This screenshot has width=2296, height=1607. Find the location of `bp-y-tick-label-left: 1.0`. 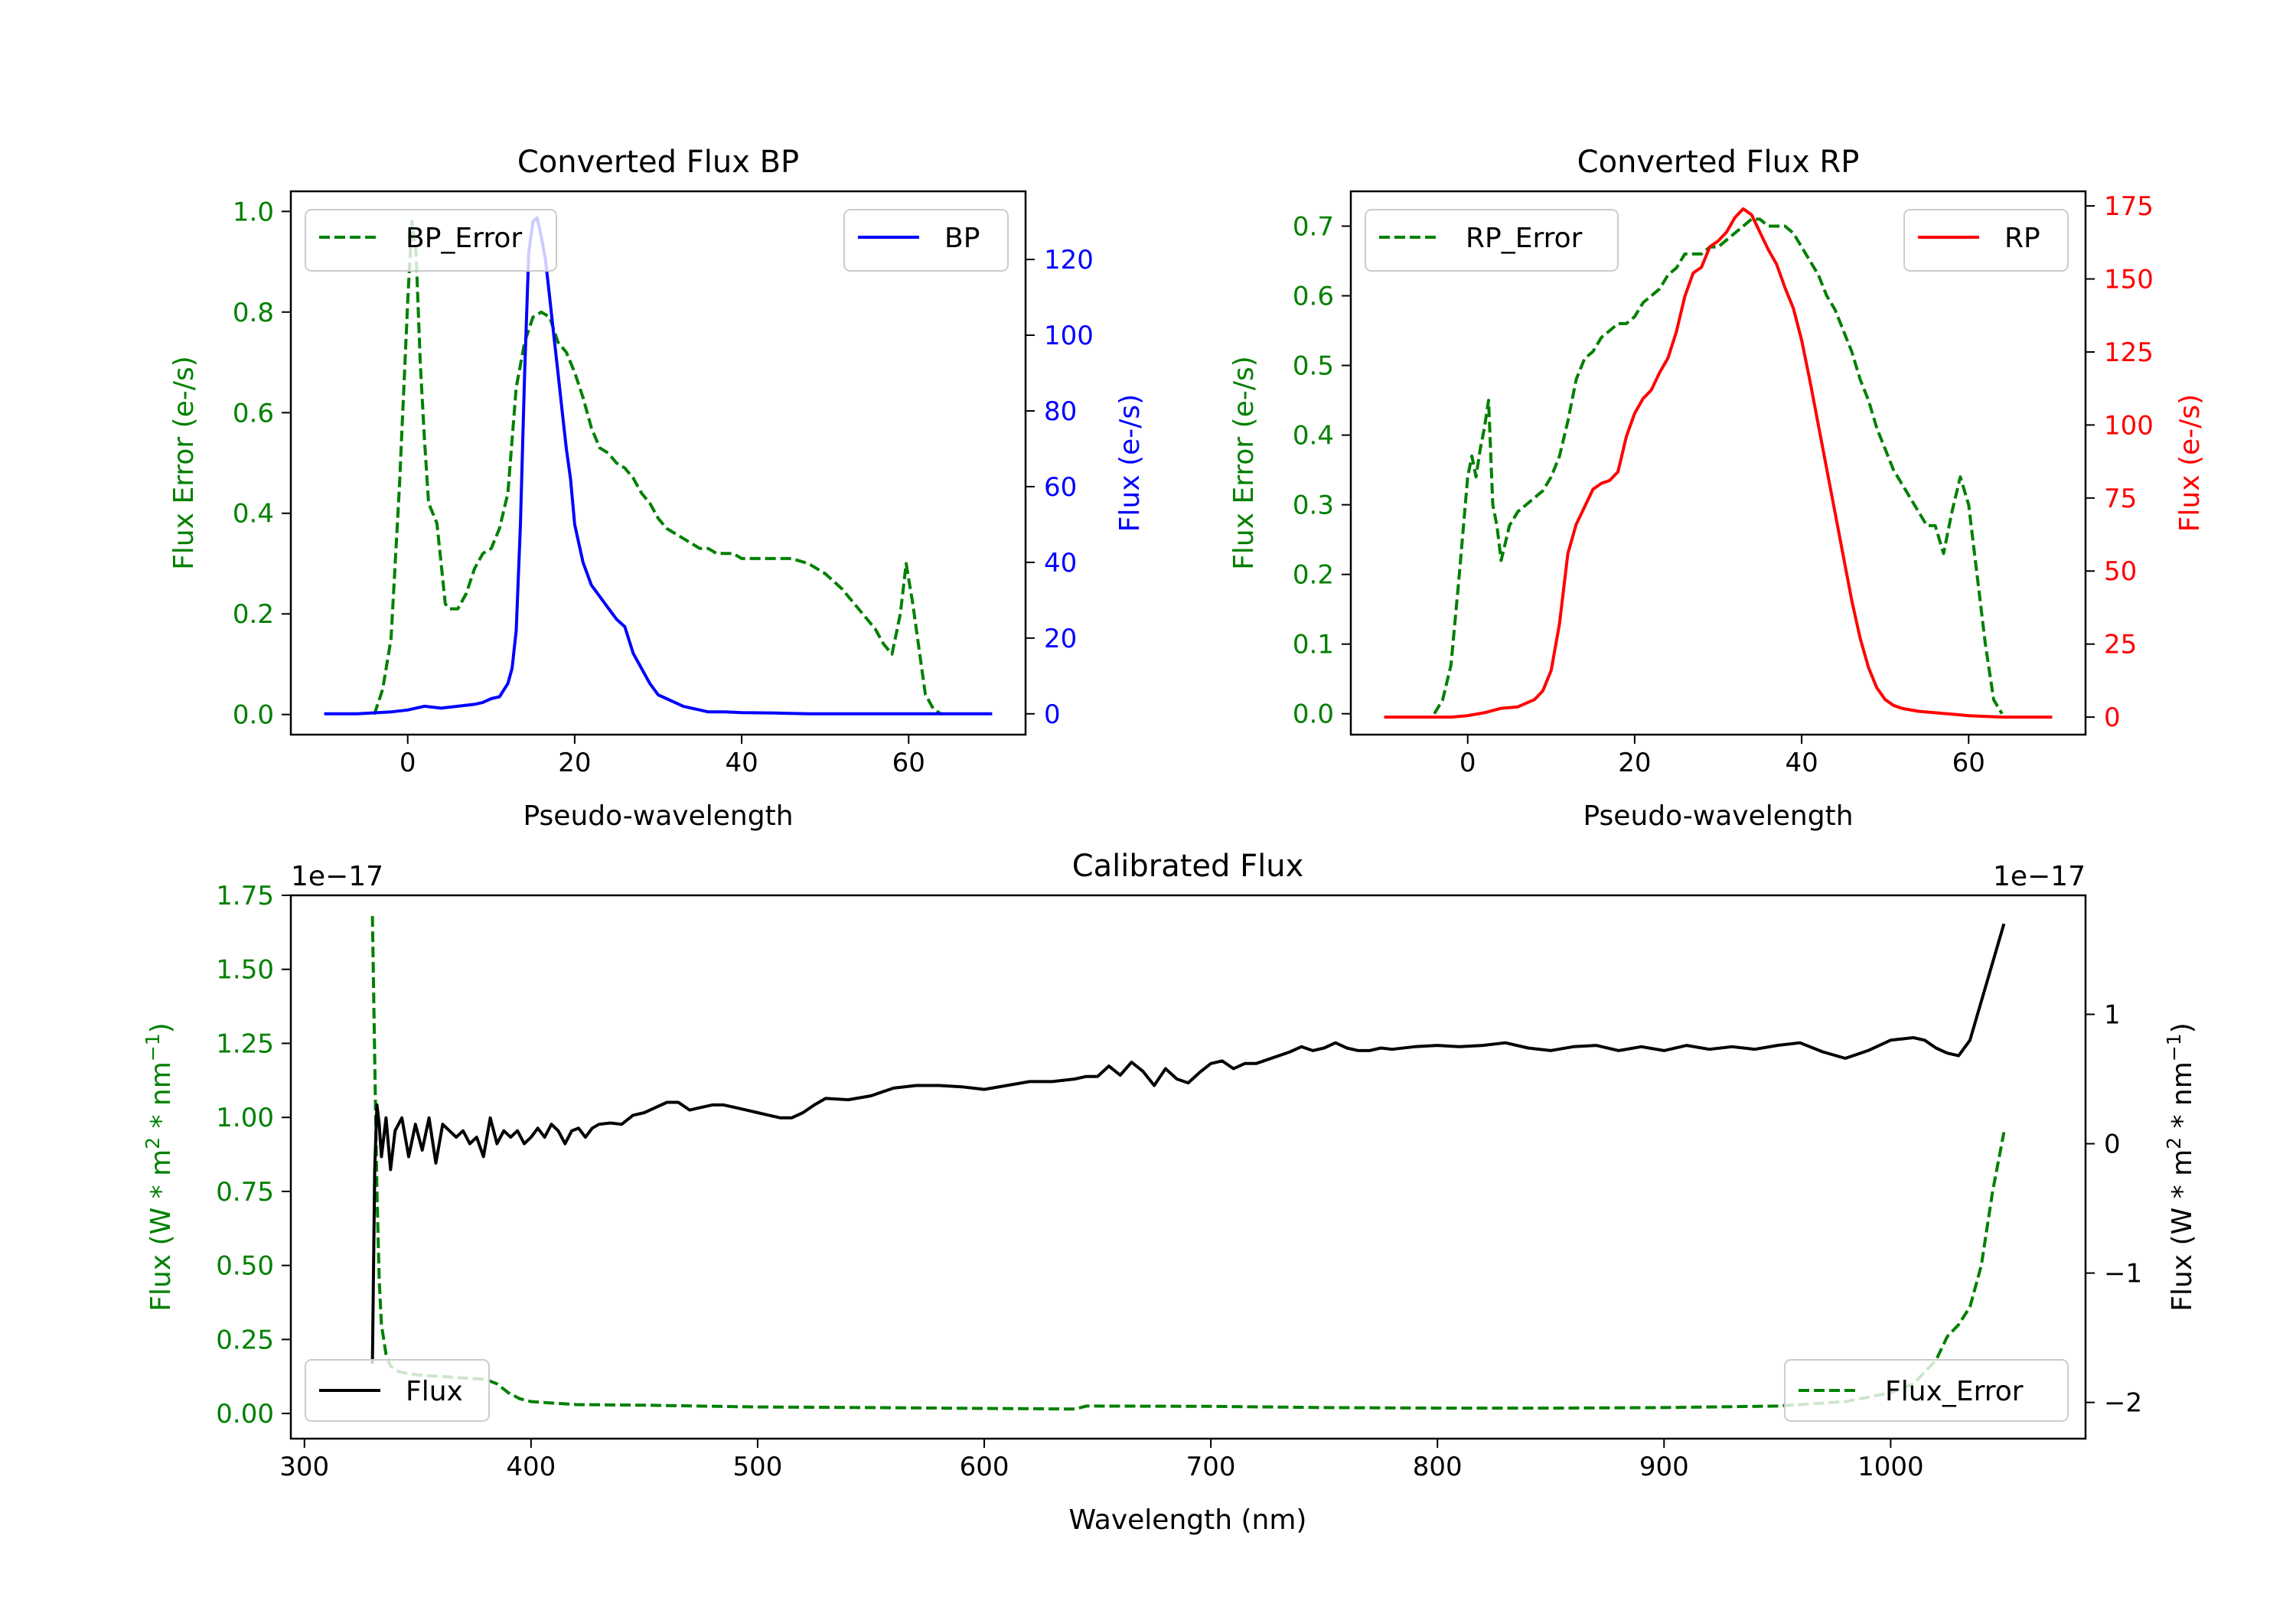

bp-y-tick-label-left: 1.0 is located at coordinates (253, 212).